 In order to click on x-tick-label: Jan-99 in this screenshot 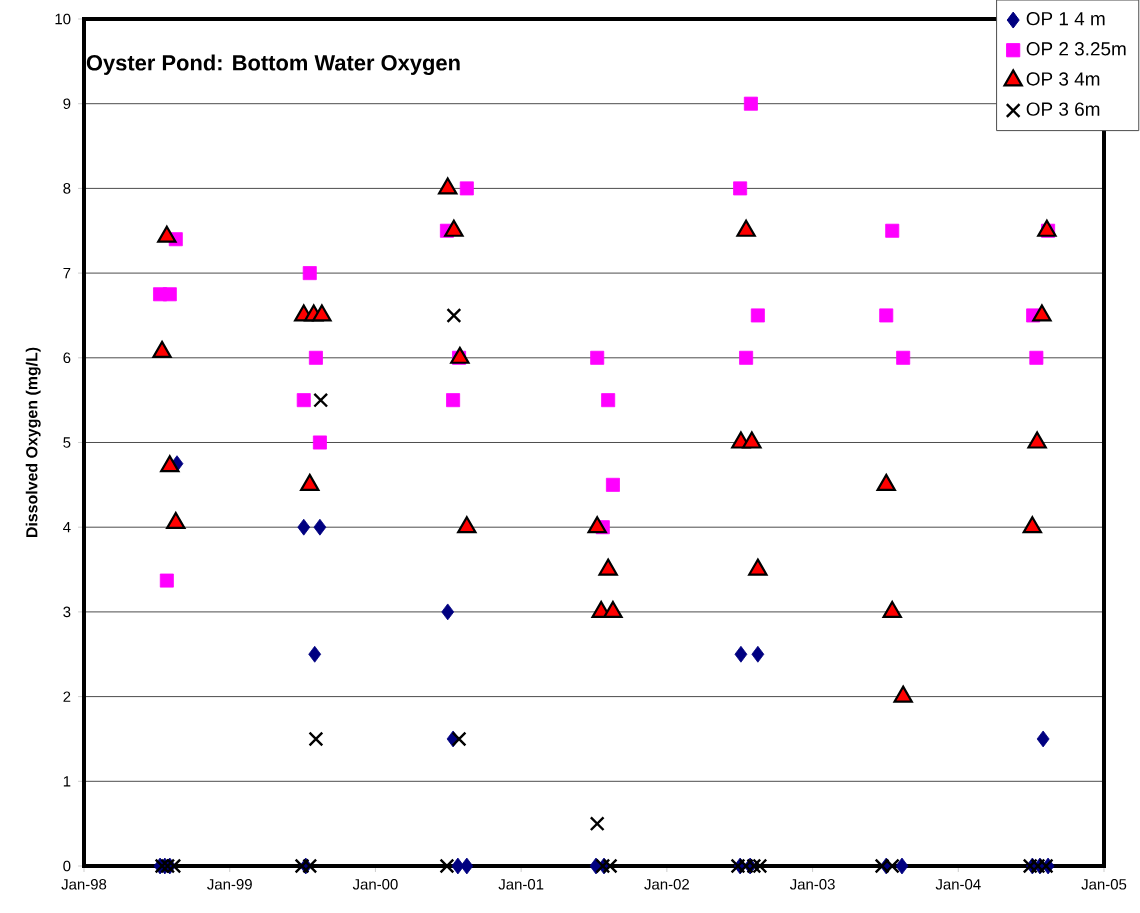, I will do `click(229, 884)`.